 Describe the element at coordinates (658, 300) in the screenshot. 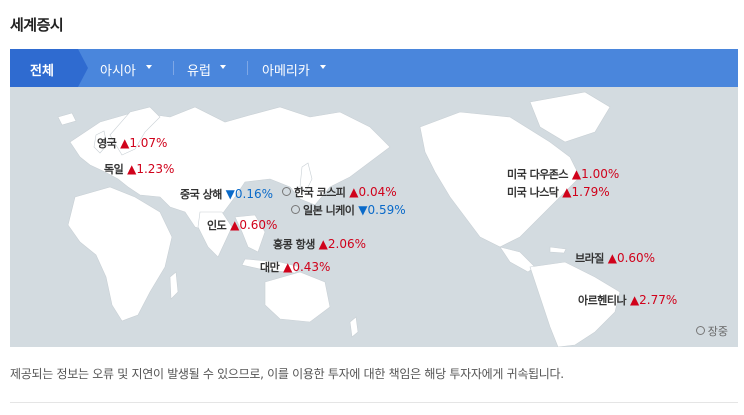

I see `market-change: 2.77%` at that location.